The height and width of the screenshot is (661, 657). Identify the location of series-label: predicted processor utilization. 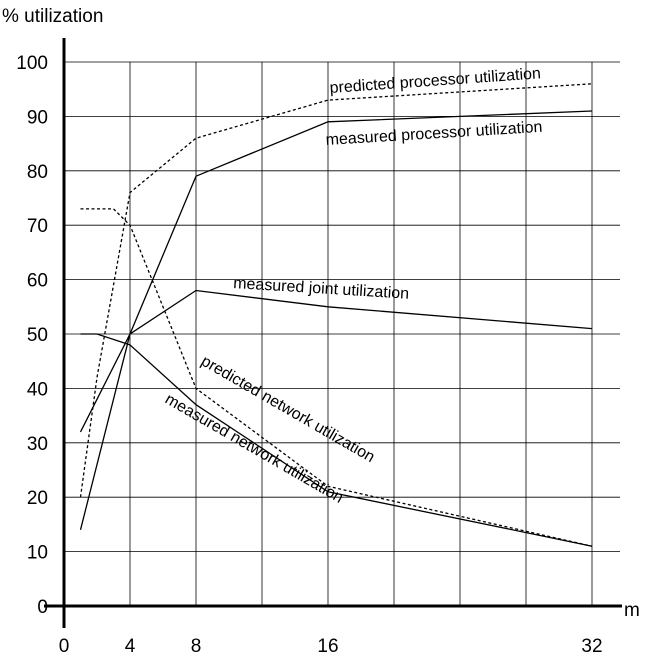
(435, 81).